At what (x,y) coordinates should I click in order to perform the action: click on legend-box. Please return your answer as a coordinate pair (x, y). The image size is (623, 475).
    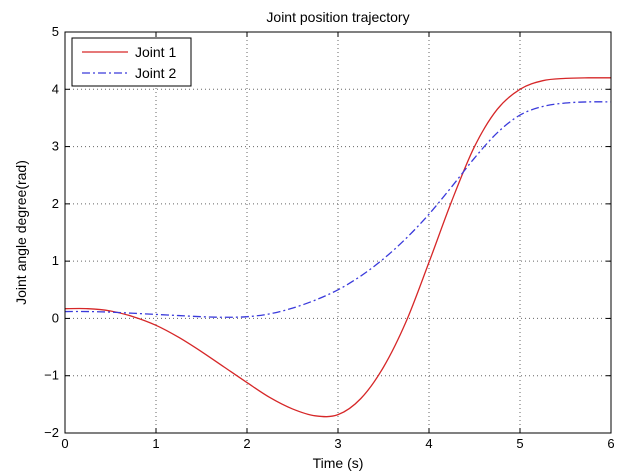
    Looking at the image, I should click on (131, 62).